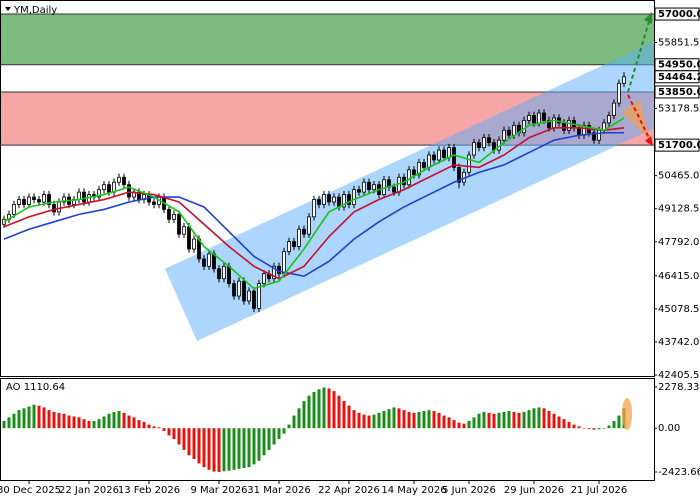  What do you see at coordinates (599, 490) in the screenshot?
I see `x-tick-label: 21 Jul 2026` at bounding box center [599, 490].